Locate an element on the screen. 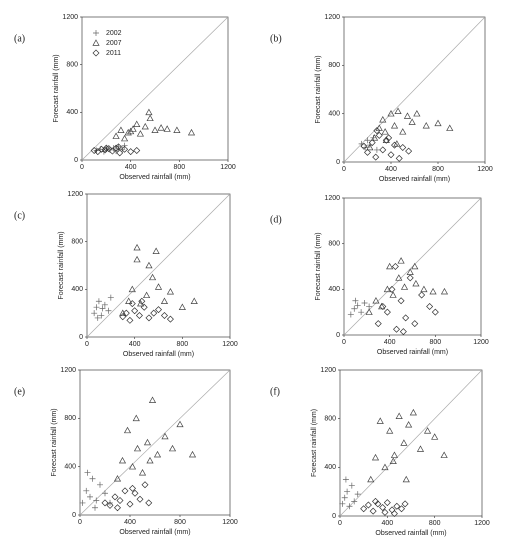 This screenshot has width=511, height=555. plot-frame is located at coordinates (414, 89).